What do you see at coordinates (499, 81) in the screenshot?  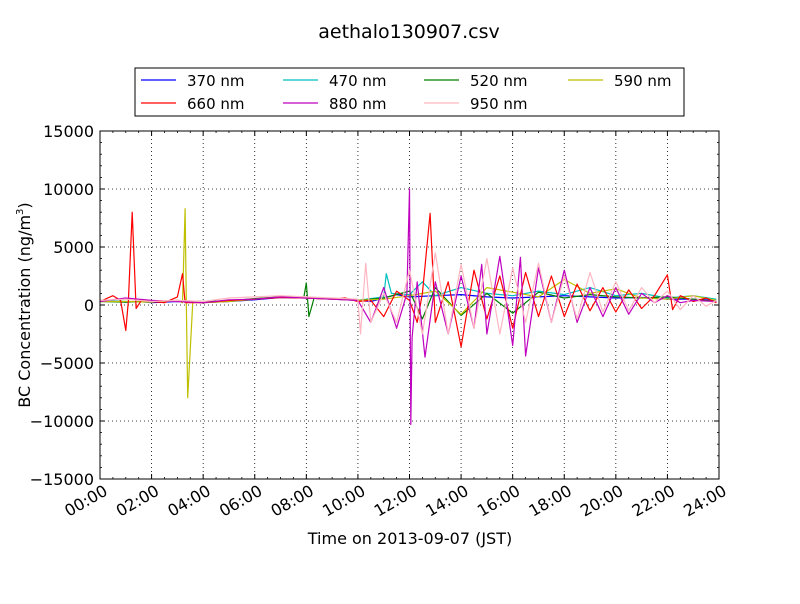 I see `legend-label: 520 nm` at bounding box center [499, 81].